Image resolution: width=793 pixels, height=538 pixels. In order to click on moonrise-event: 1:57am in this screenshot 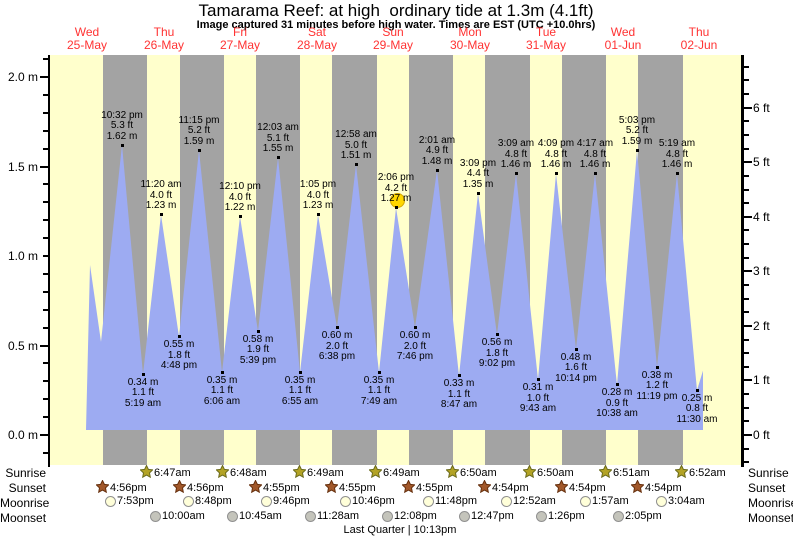, I will do `click(604, 501)`.